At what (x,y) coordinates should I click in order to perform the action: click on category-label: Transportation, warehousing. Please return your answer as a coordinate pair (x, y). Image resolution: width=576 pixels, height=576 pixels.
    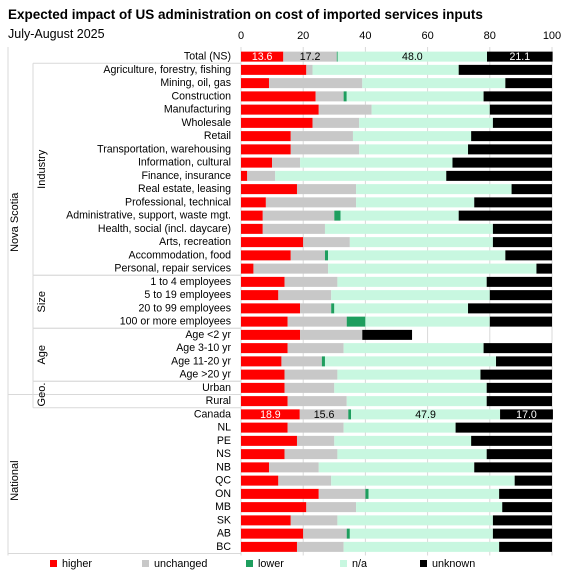
    Looking at the image, I should click on (164, 149).